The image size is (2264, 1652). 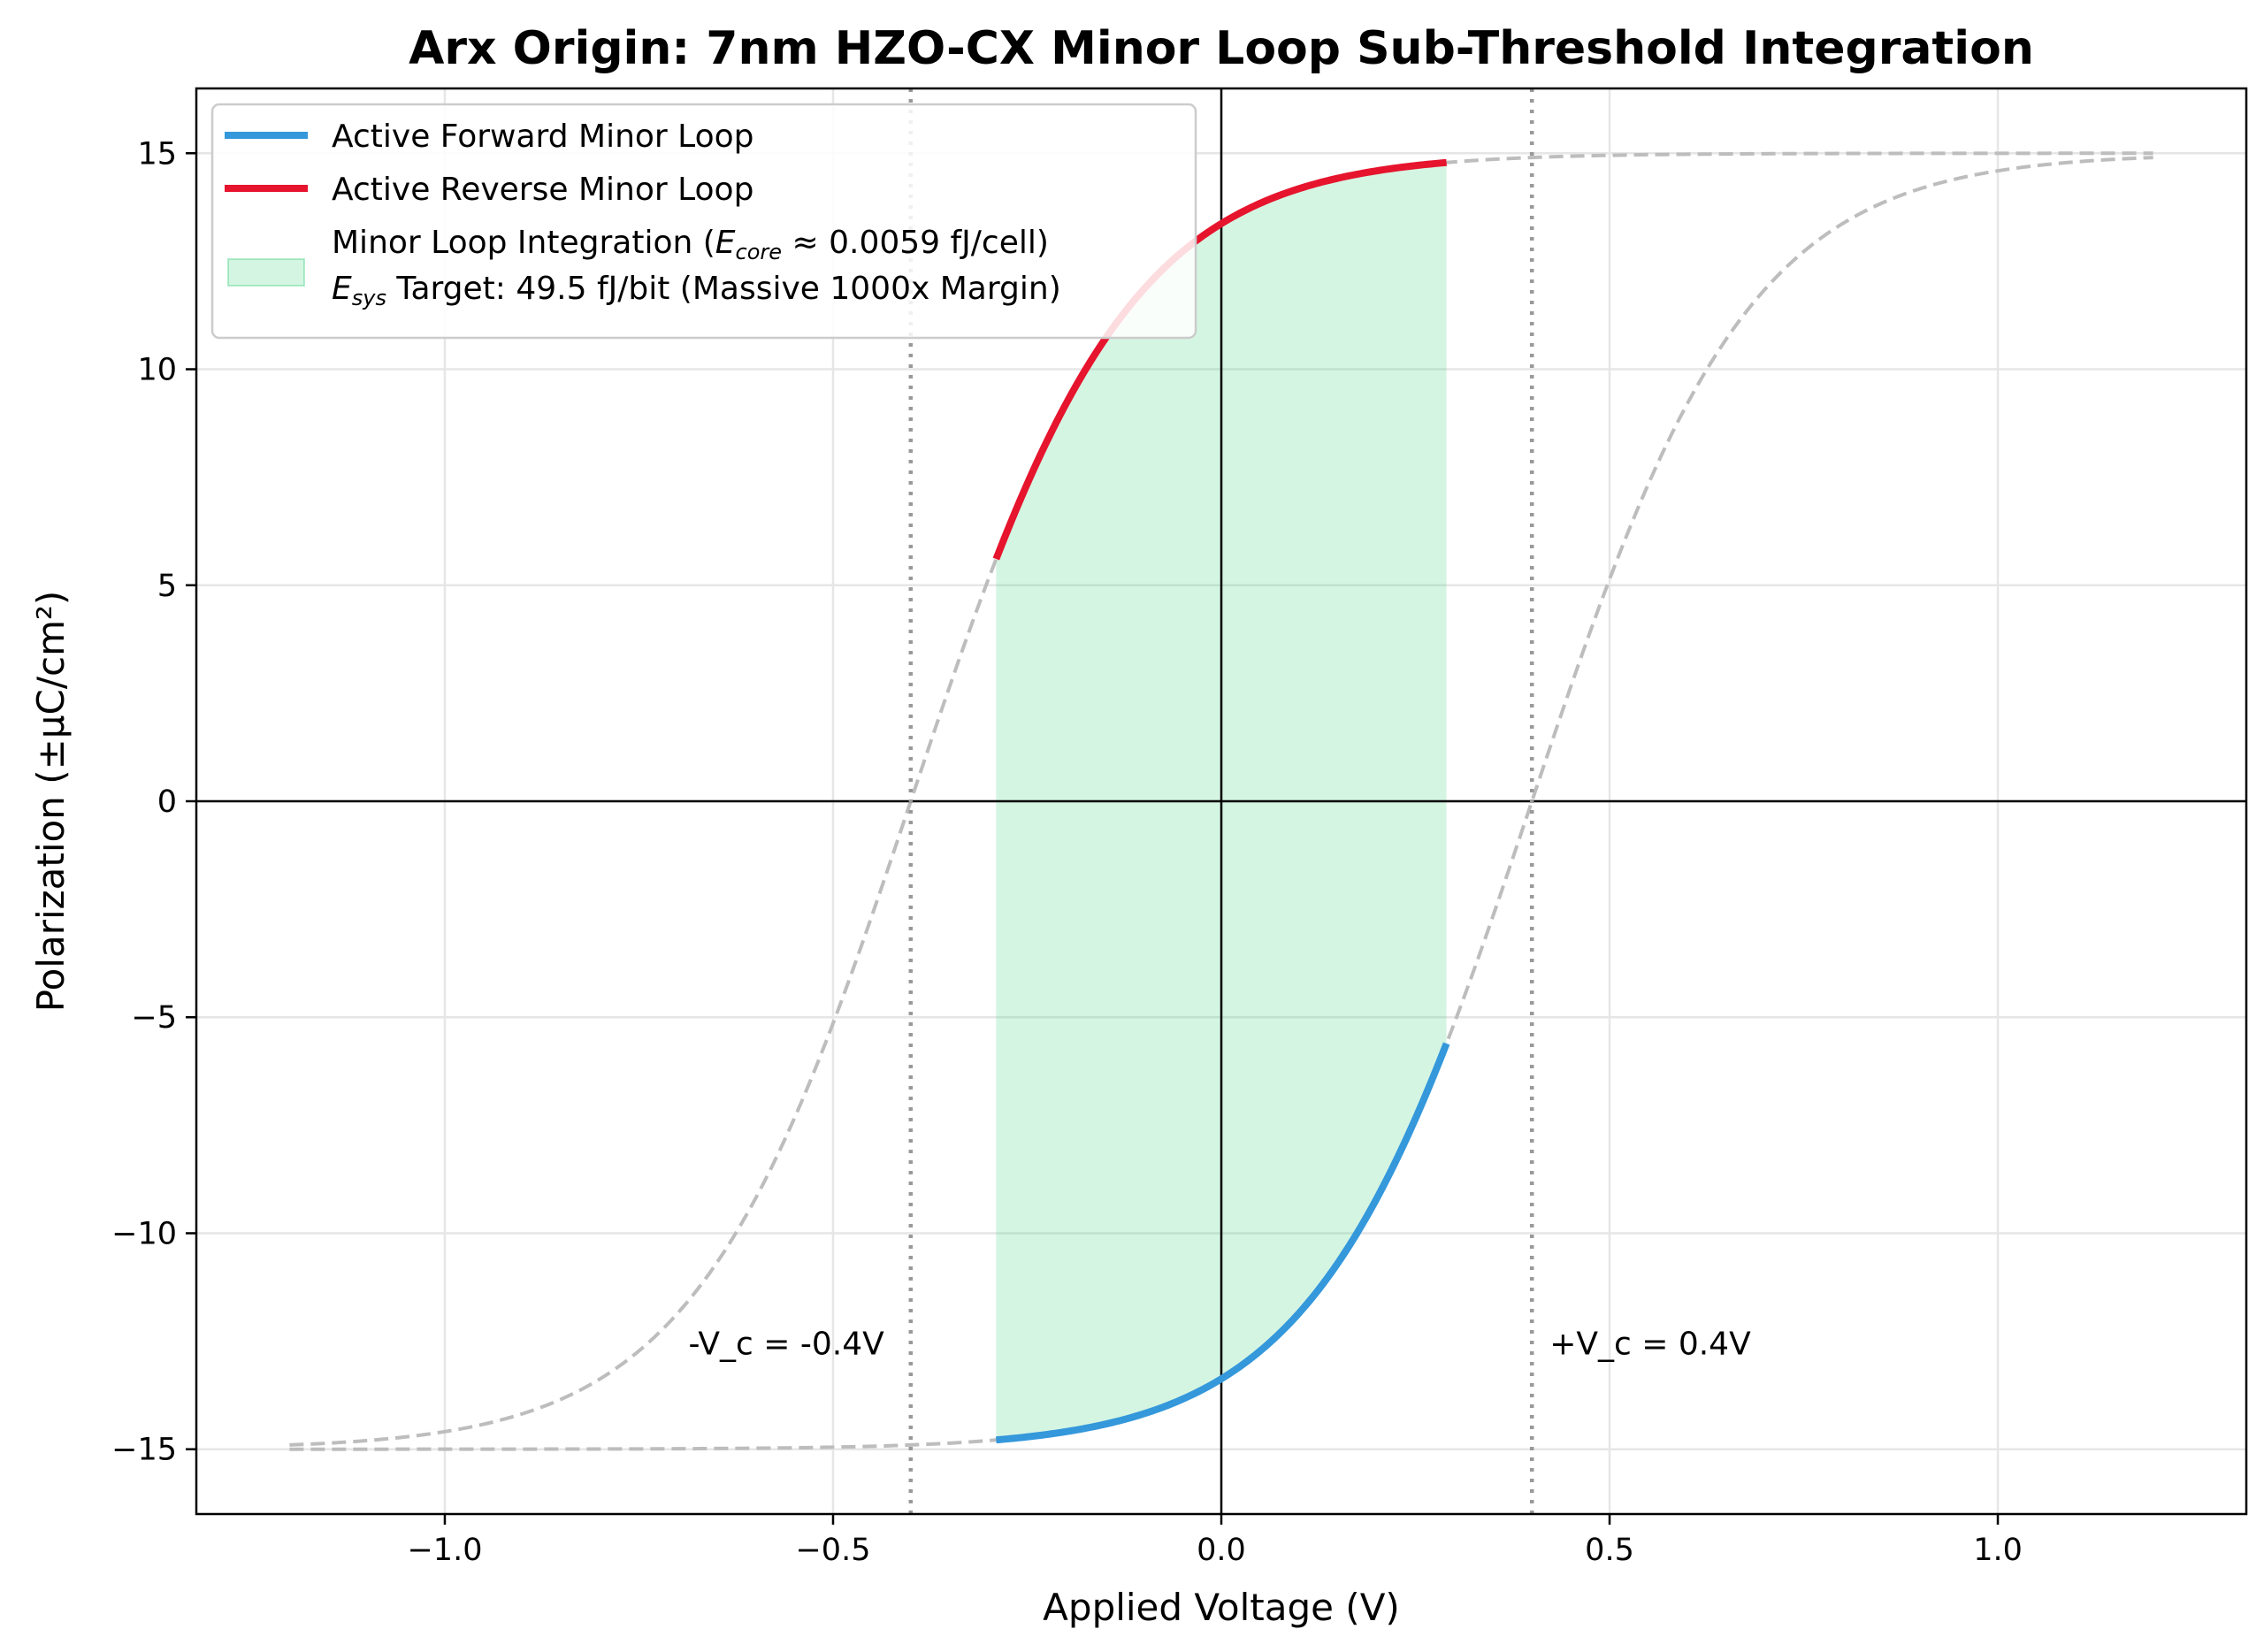 What do you see at coordinates (167, 586) in the screenshot?
I see `y-tick-label: 5` at bounding box center [167, 586].